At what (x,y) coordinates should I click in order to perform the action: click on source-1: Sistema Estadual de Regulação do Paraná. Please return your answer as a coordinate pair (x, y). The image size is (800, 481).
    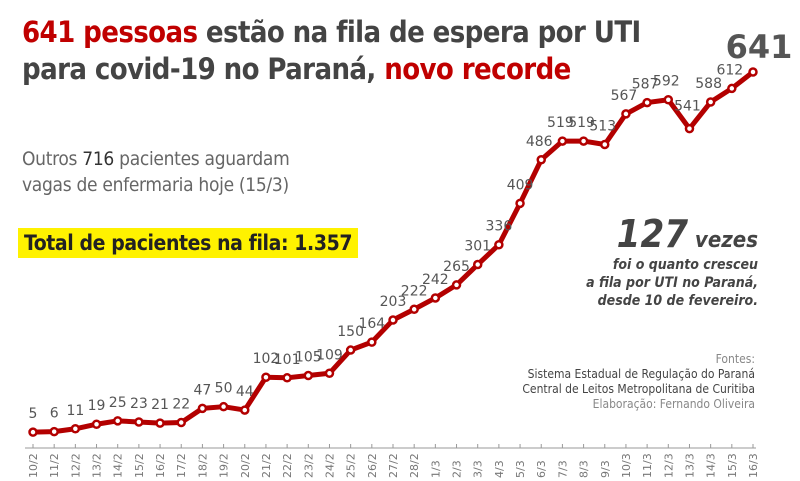
    Looking at the image, I should click on (641, 374).